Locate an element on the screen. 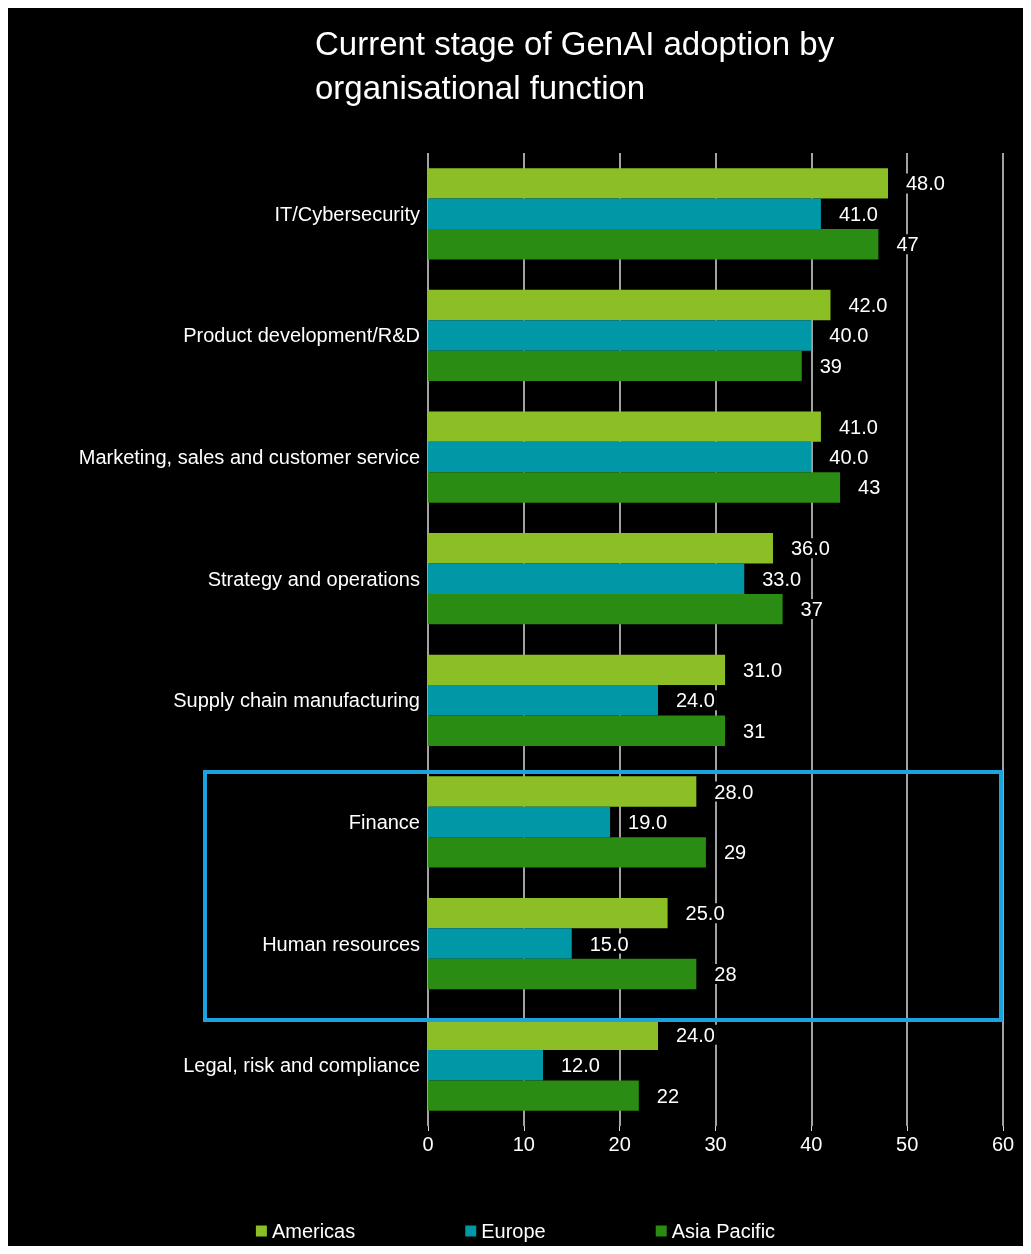 This screenshot has width=1031, height=1254. data-label: 37 is located at coordinates (811, 609).